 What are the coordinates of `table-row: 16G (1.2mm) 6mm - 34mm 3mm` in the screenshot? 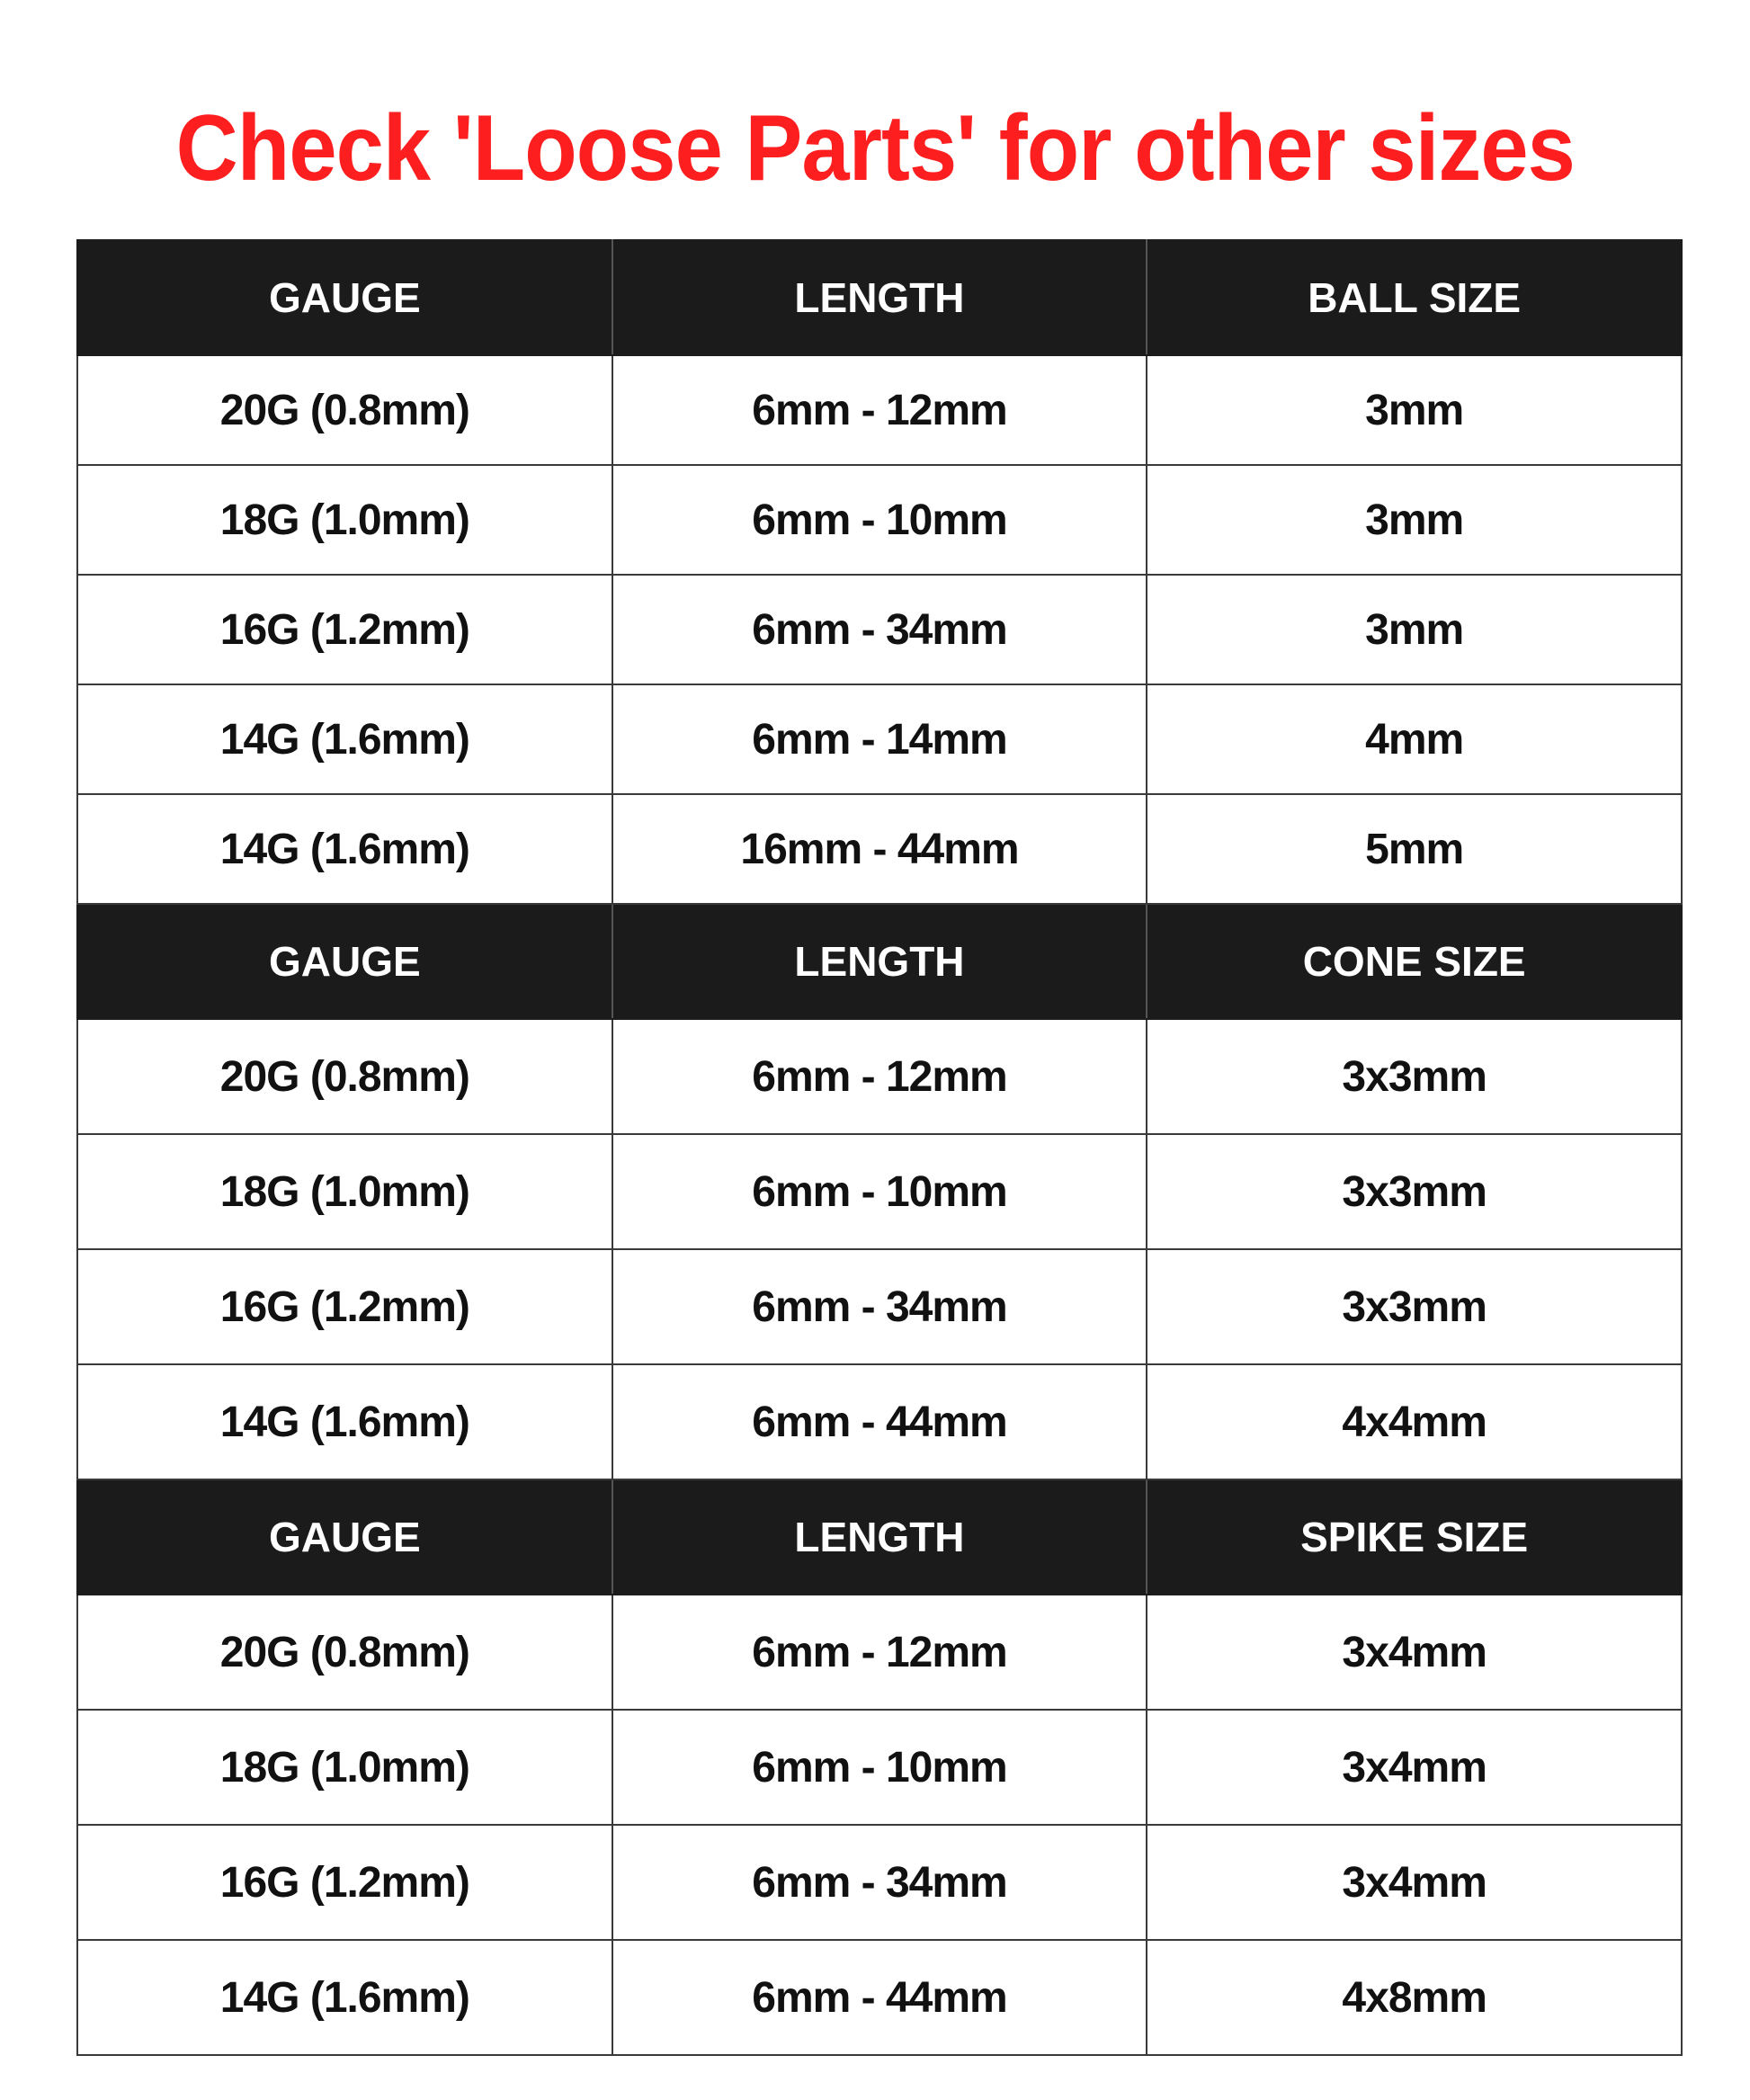 It's located at (880, 629).